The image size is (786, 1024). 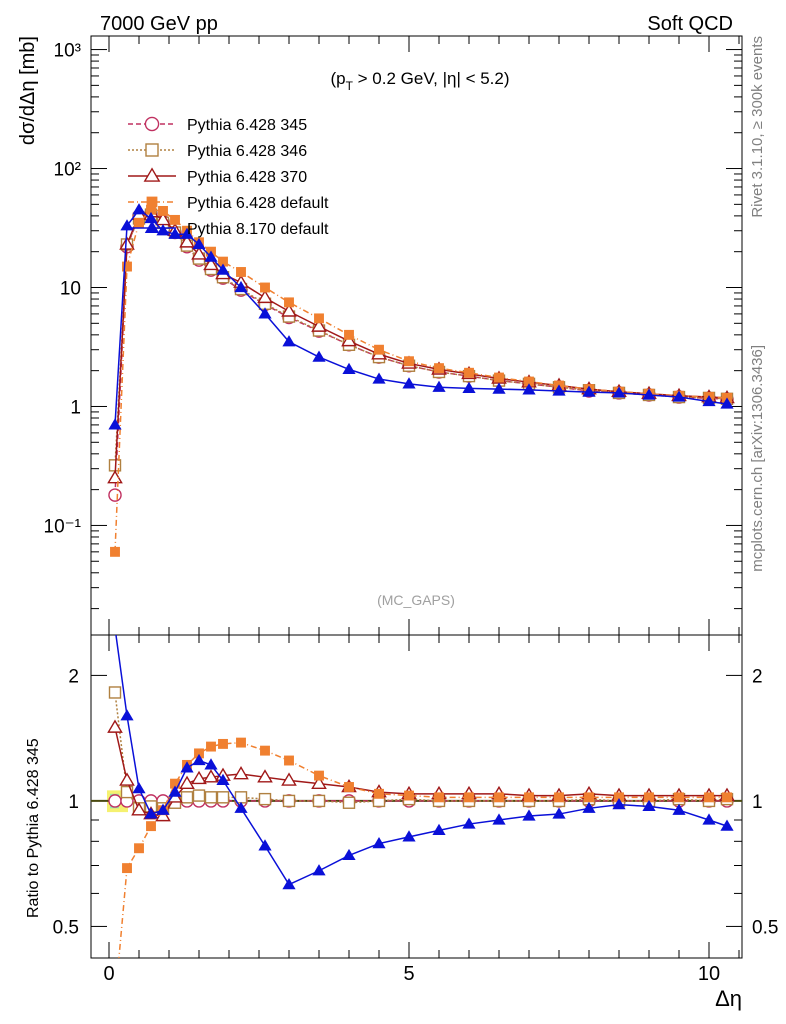 What do you see at coordinates (258, 203) in the screenshot?
I see `legend-label: Pythia 6.428 default` at bounding box center [258, 203].